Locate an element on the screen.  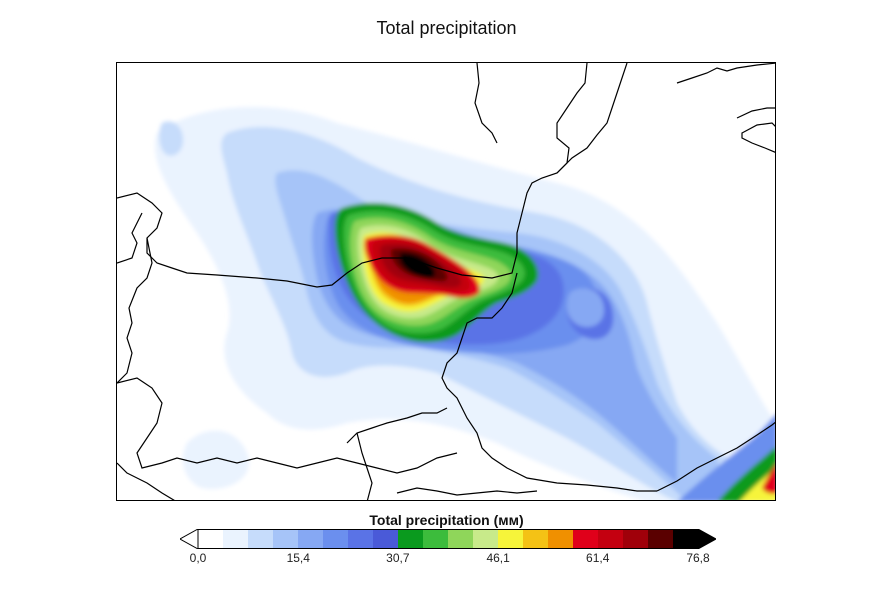
colorbar-tick-label: 76,8 is located at coordinates (698, 558).